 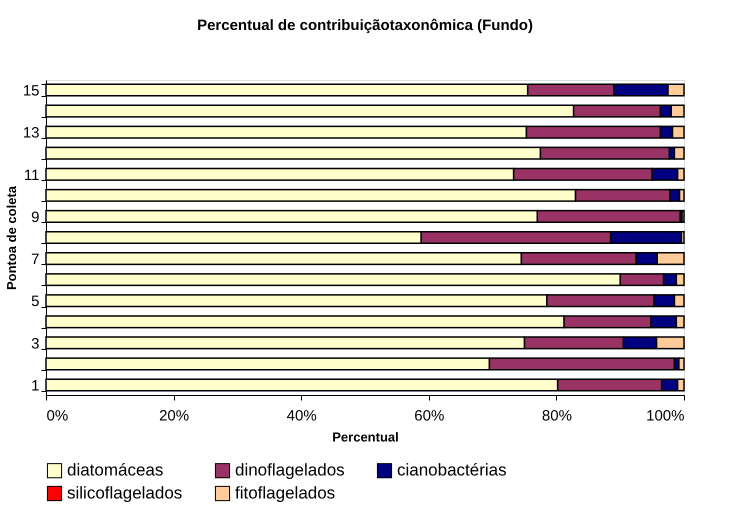 I want to click on x-axis-title: Percentual, so click(x=365, y=437).